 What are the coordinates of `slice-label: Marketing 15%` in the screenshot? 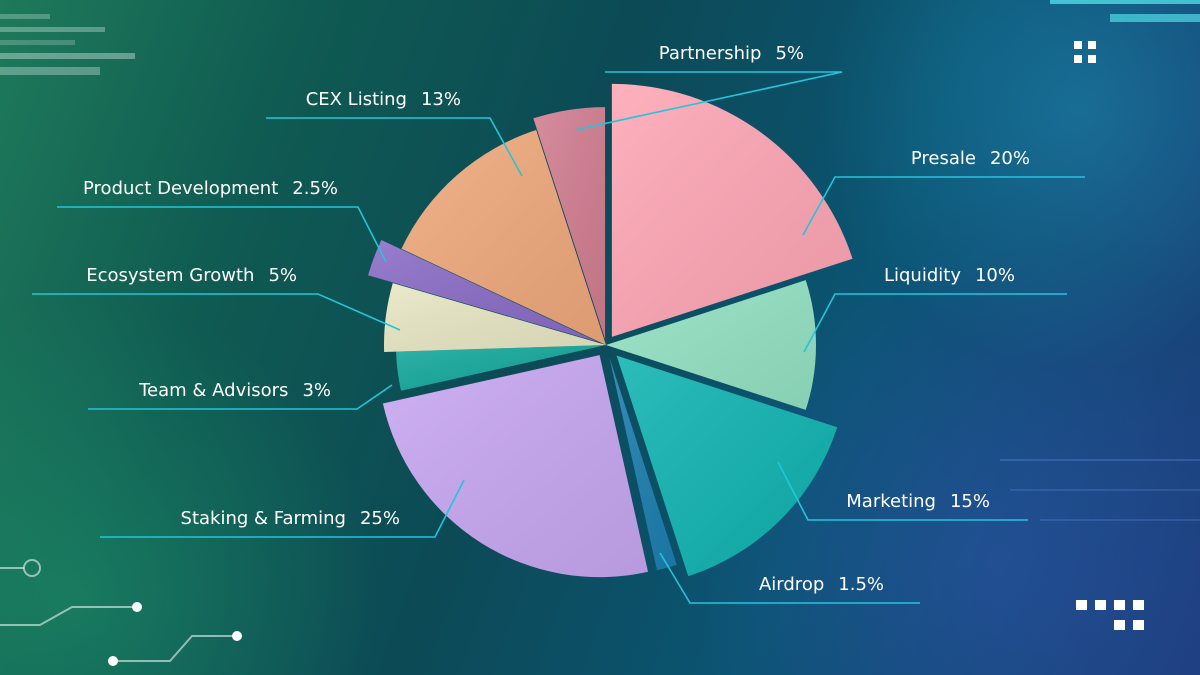 It's located at (918, 501).